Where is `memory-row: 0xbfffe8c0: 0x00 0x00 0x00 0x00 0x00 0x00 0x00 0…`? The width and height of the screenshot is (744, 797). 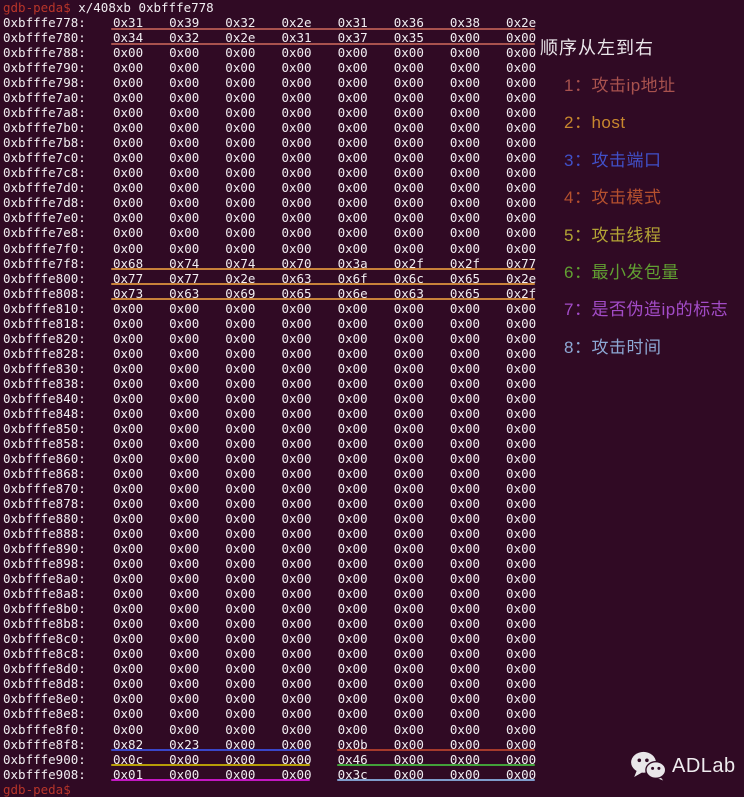 memory-row: 0xbfffe8c0: 0x00 0x00 0x00 0x00 0x00 0x00 0x00 0… is located at coordinates (372, 638).